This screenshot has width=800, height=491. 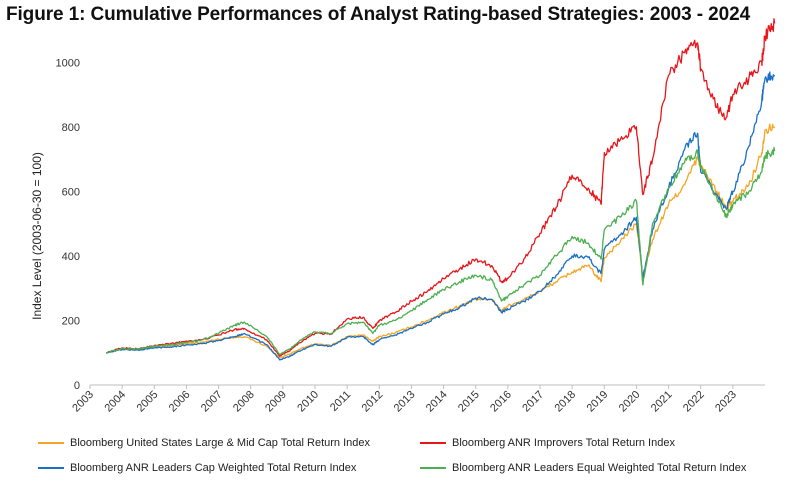 What do you see at coordinates (501, 402) in the screenshot?
I see `x-tick-label: 2016` at bounding box center [501, 402].